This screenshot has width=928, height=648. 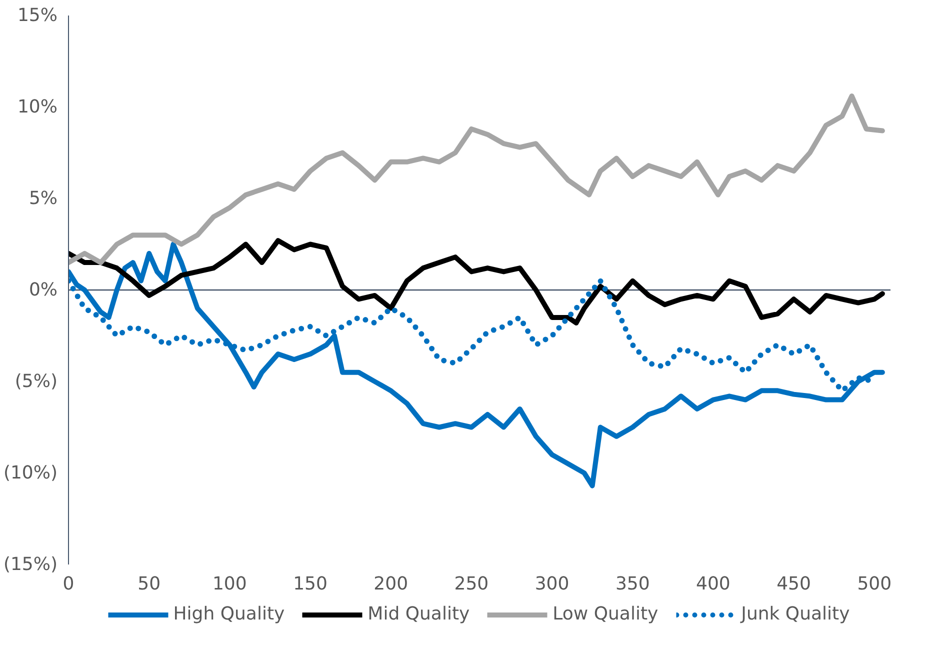 I want to click on x-tick-label: 350, so click(x=632, y=584).